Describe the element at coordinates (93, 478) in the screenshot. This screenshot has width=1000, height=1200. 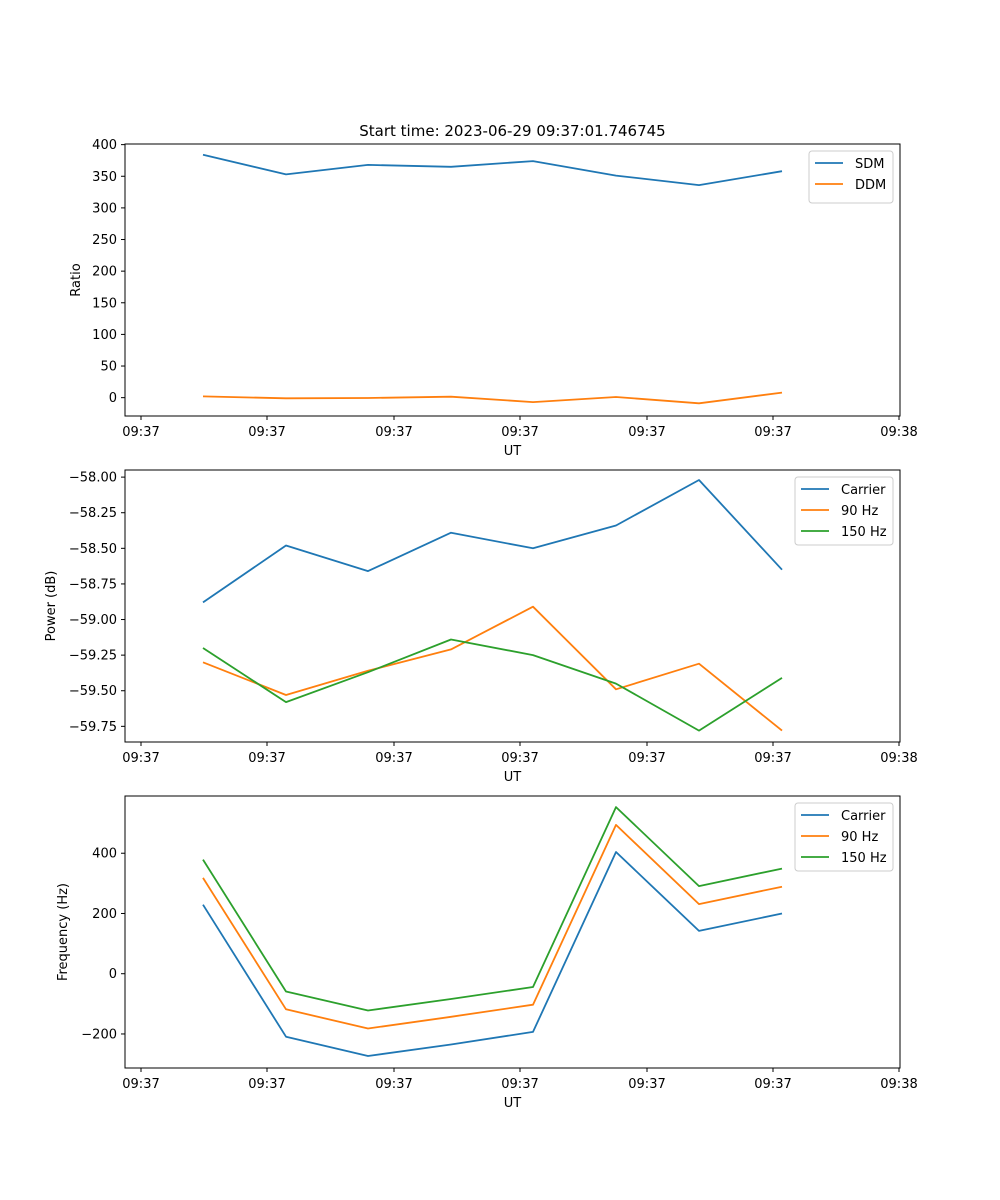
I see `y-tick-label: −58.00` at that location.